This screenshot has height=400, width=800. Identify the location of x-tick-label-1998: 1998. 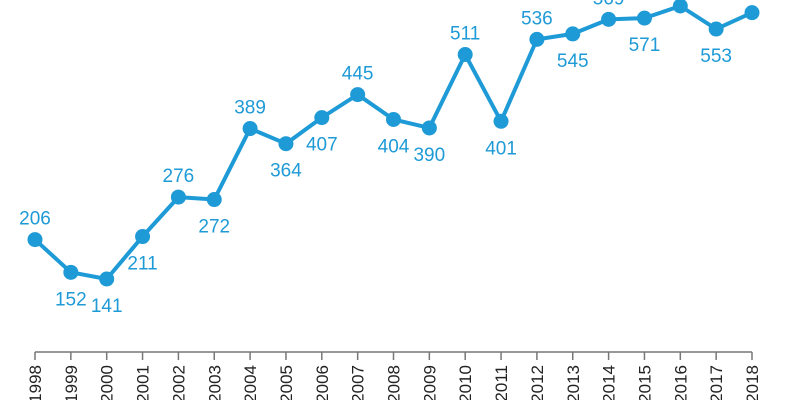
(35, 382).